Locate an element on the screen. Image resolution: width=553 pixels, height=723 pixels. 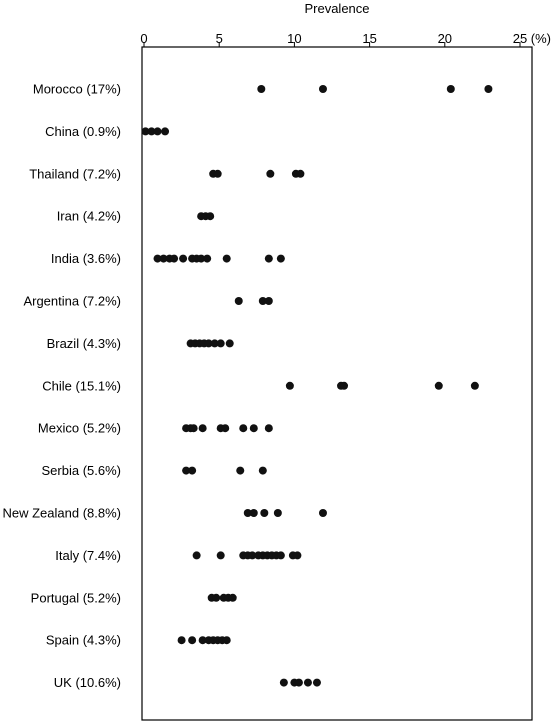
category-label: Portugal (5.2%) is located at coordinates (76, 597).